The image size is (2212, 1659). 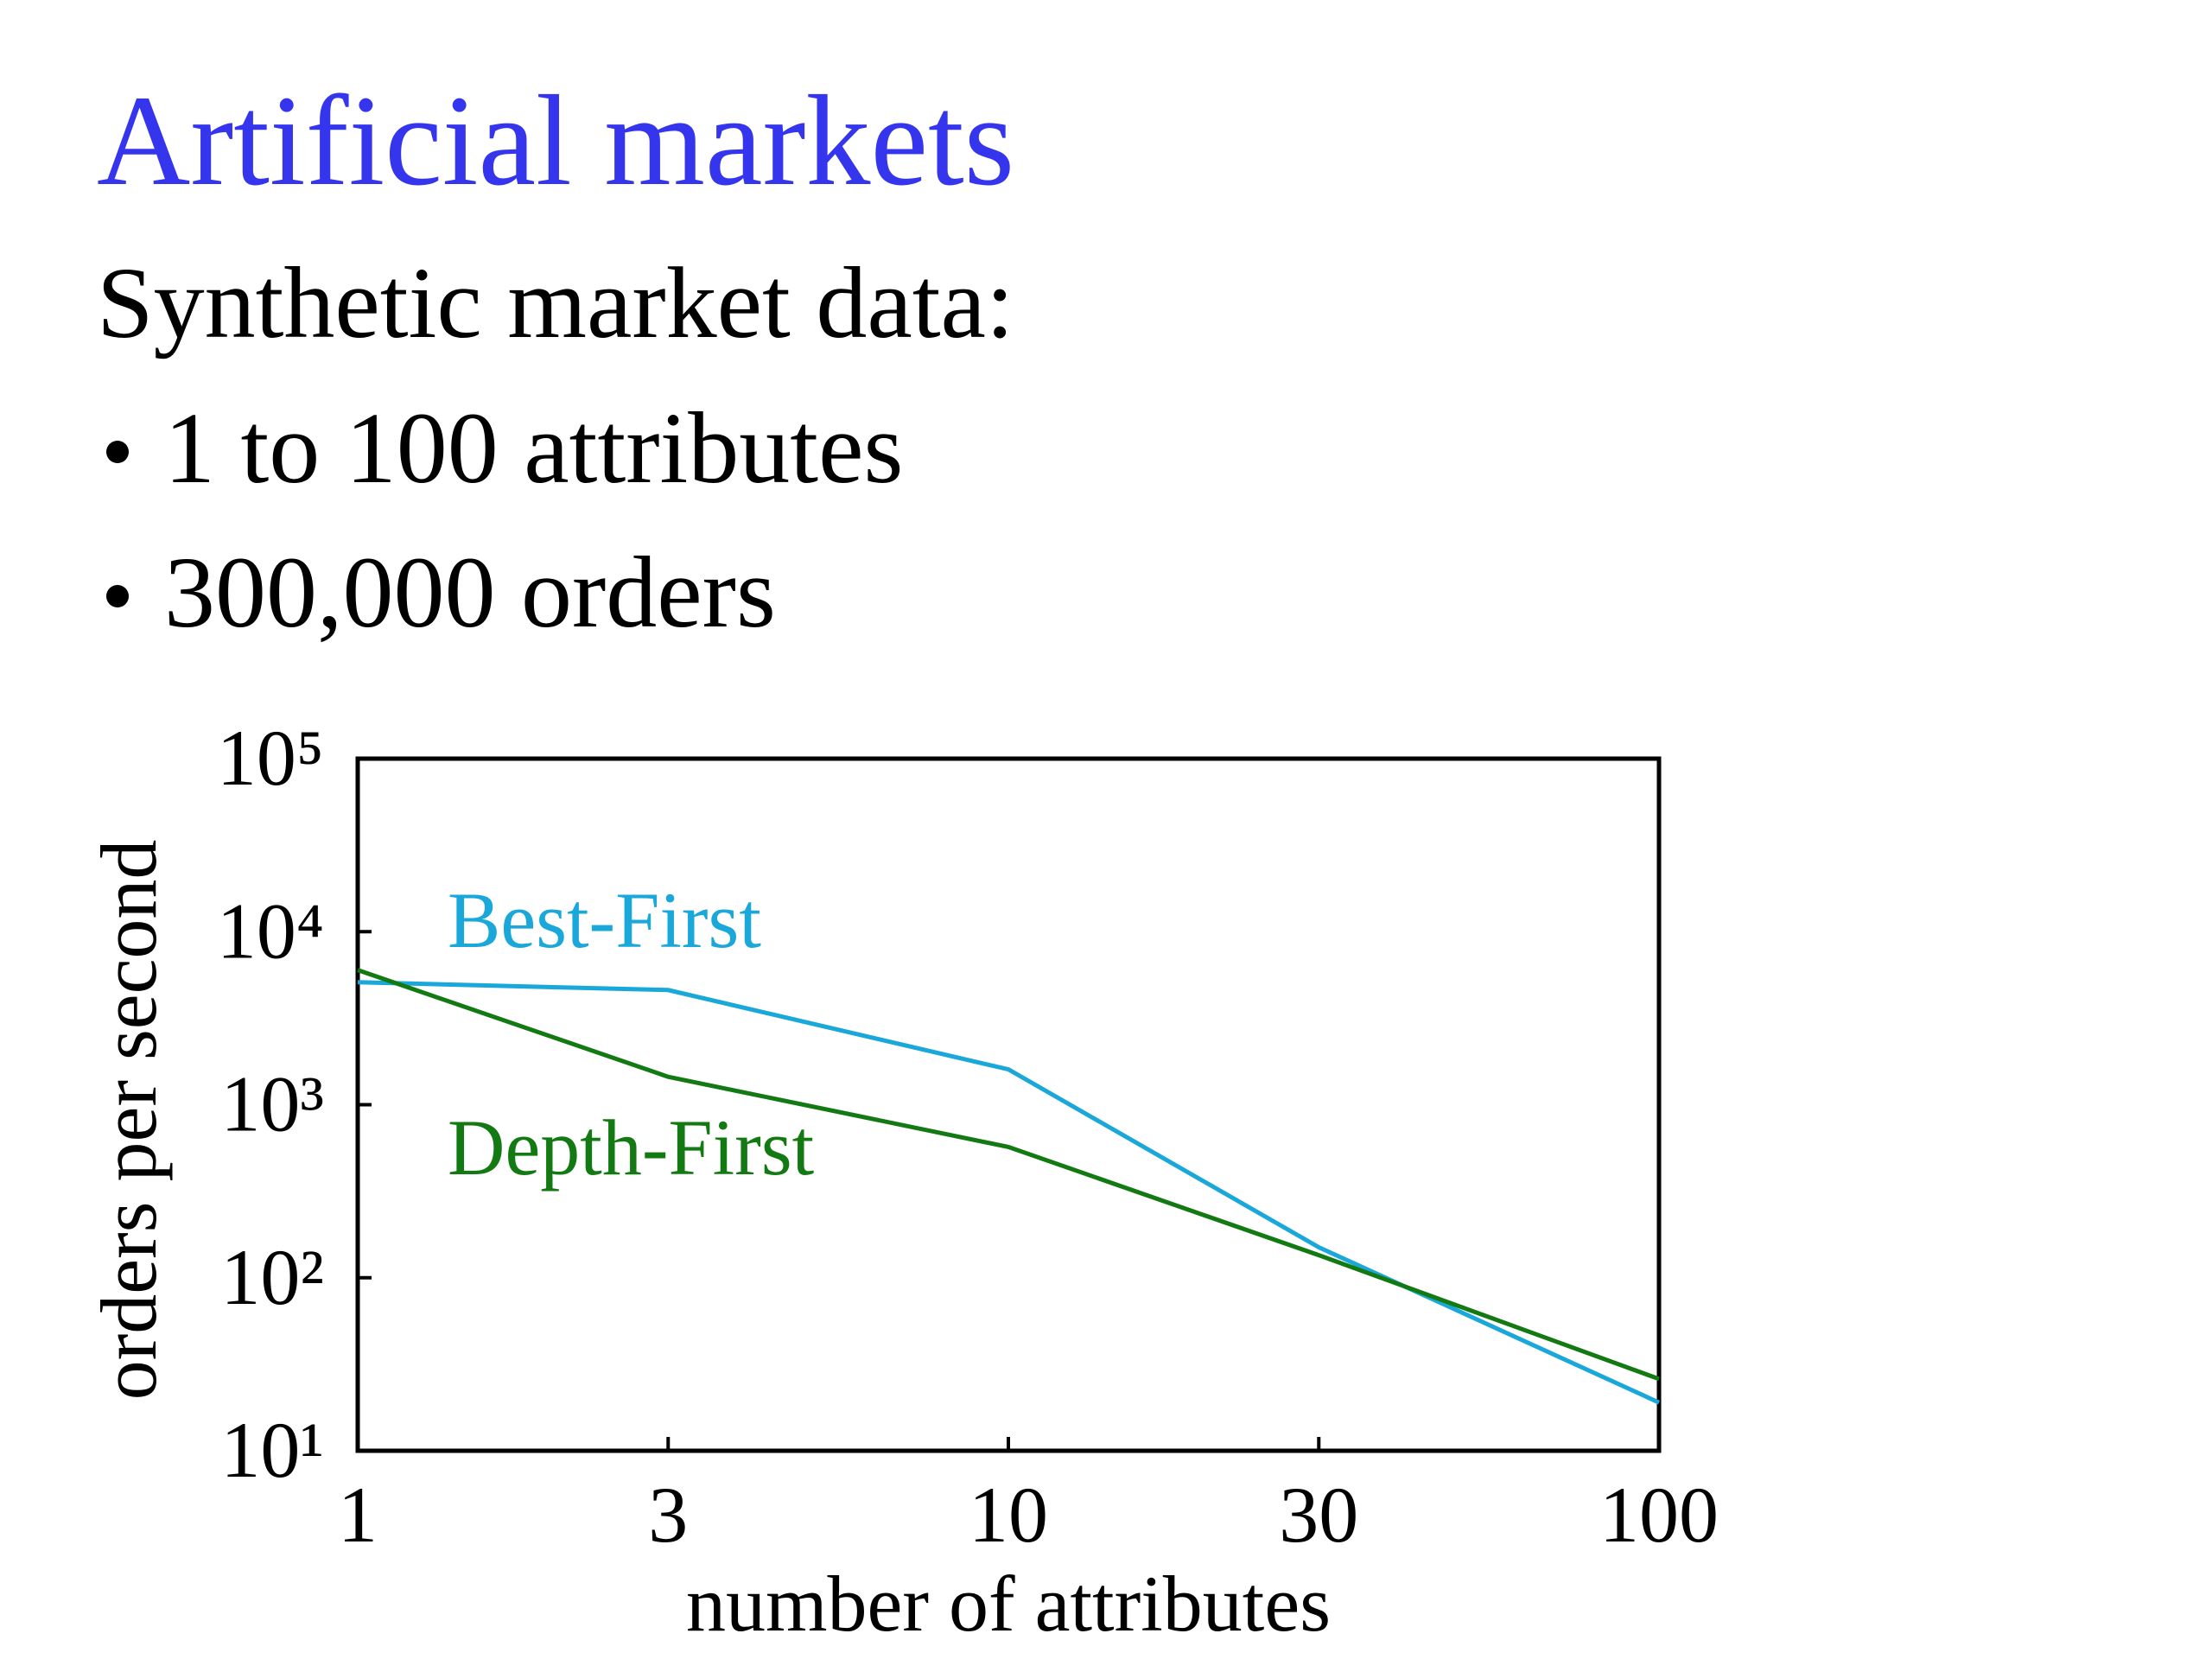 What do you see at coordinates (358, 1515) in the screenshot?
I see `x-tick-label: 1` at bounding box center [358, 1515].